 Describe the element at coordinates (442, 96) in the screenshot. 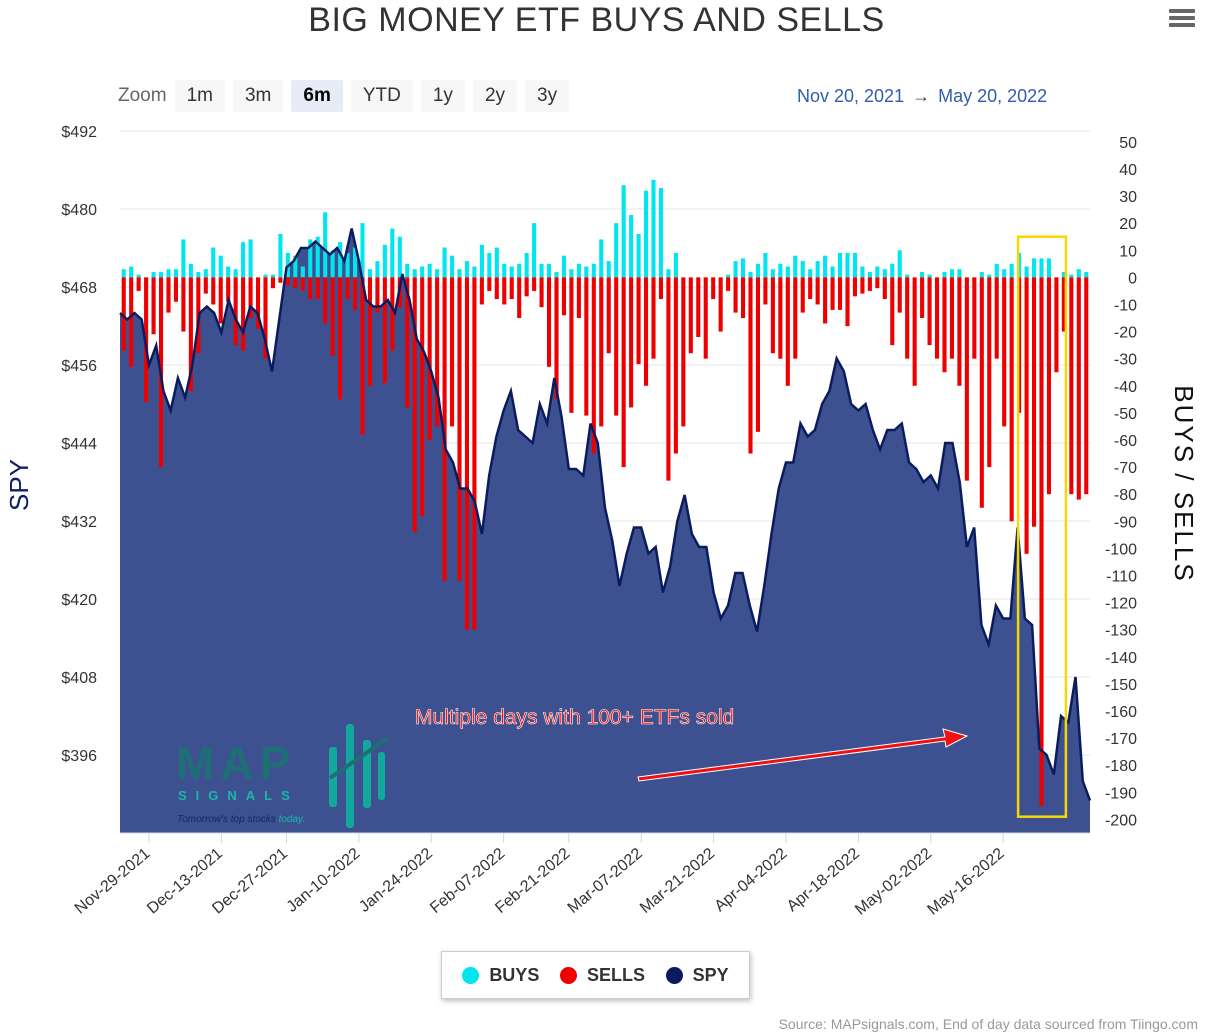

I see `zoom-1y-button: 1y` at that location.